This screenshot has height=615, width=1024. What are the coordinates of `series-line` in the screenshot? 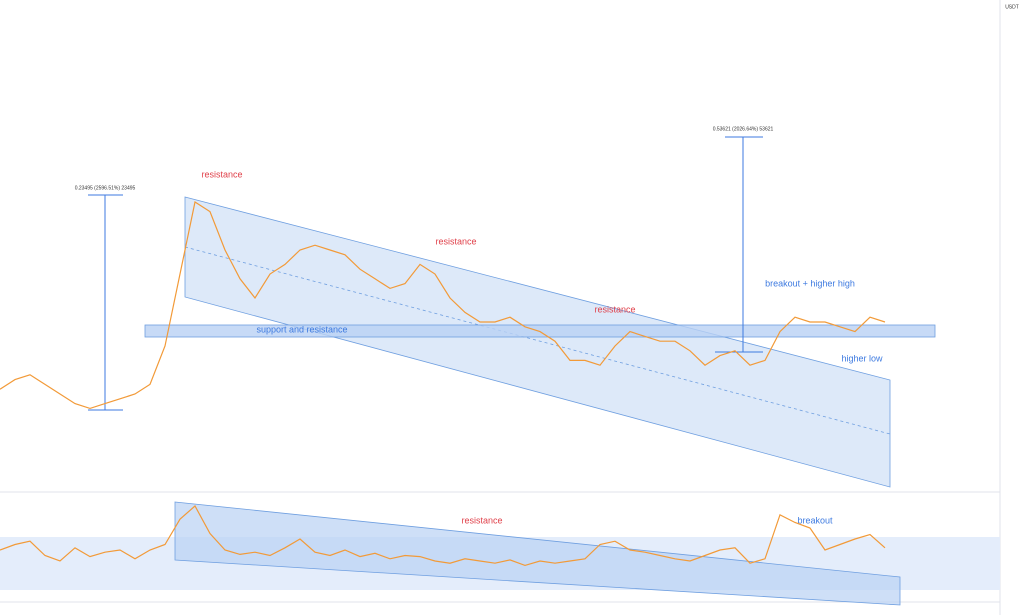 It's located at (443, 536).